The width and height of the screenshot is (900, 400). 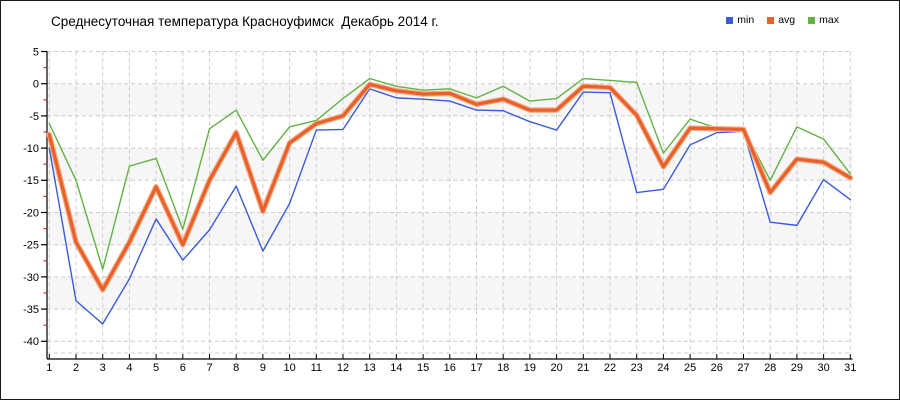 I want to click on legend-swatch-avg-icon, so click(x=771, y=20).